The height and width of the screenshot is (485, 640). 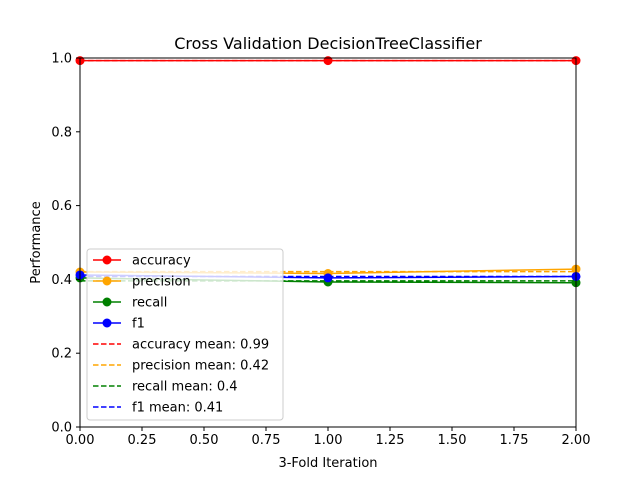 I want to click on x-axis-ticks: 0.00 0.25 0.50 0.75 1.00 1.25 1.50 1.75 2.00, so click(x=328, y=437).